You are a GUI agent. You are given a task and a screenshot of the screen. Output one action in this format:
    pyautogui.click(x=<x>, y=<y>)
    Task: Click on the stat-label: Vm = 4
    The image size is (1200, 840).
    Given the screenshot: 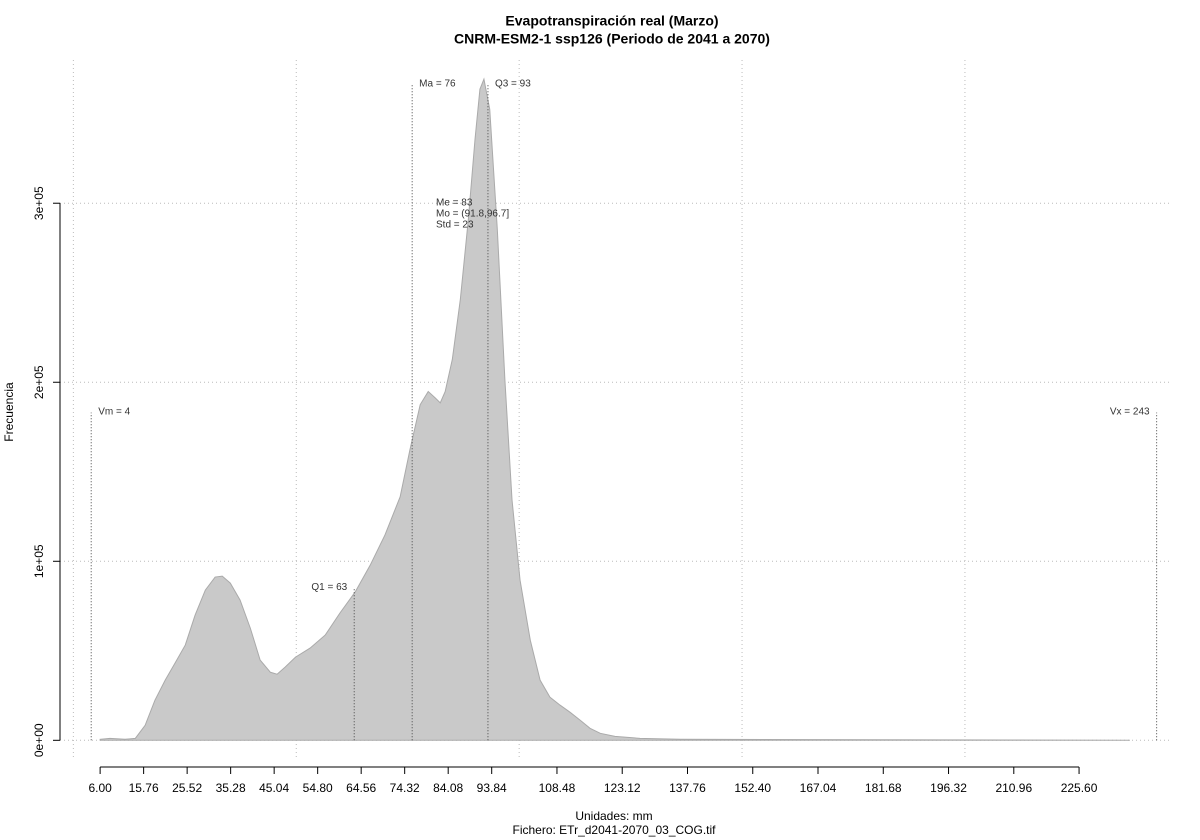 What is the action you would take?
    pyautogui.click(x=114, y=411)
    